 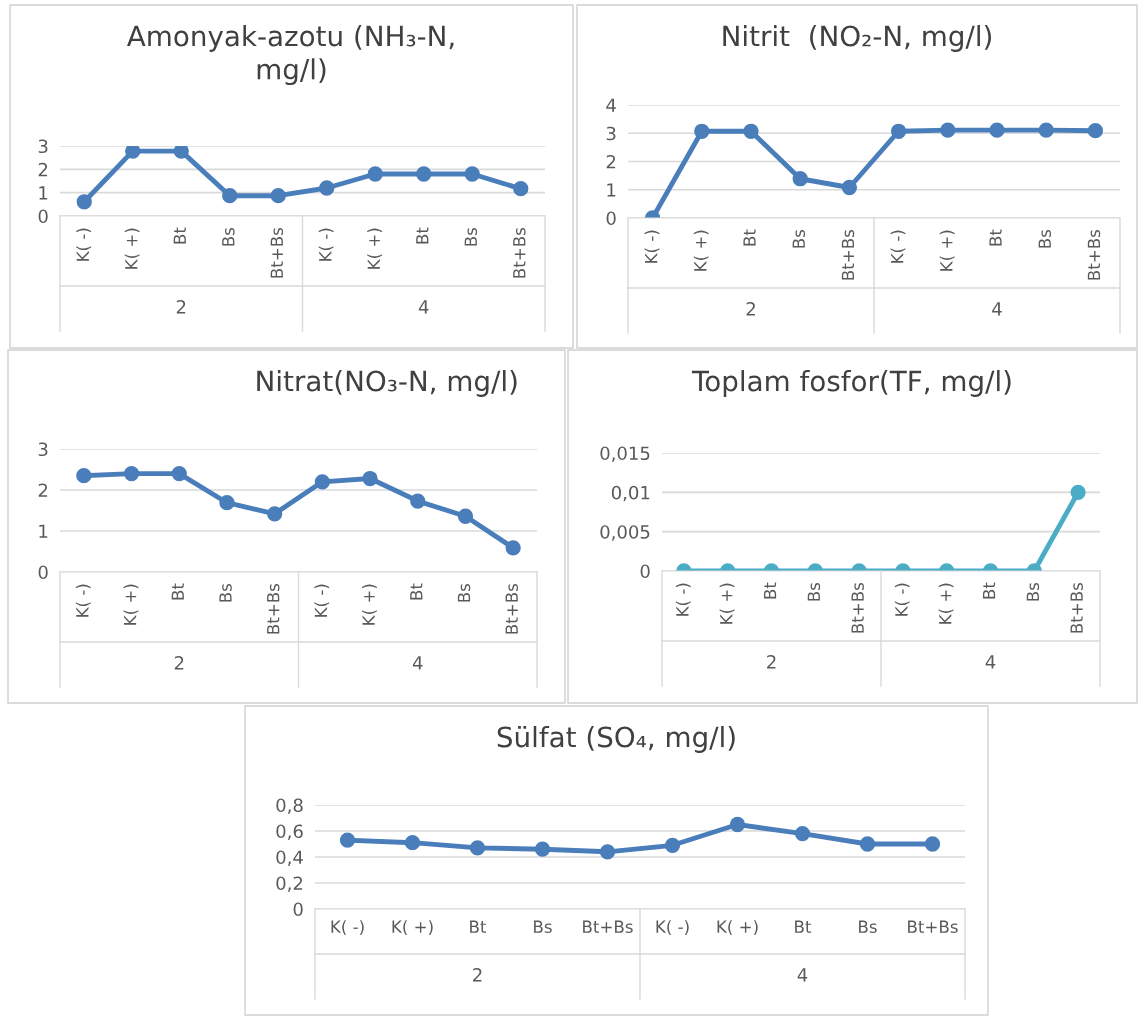 I want to click on y-tick-label: 0,8, so click(x=289, y=806).